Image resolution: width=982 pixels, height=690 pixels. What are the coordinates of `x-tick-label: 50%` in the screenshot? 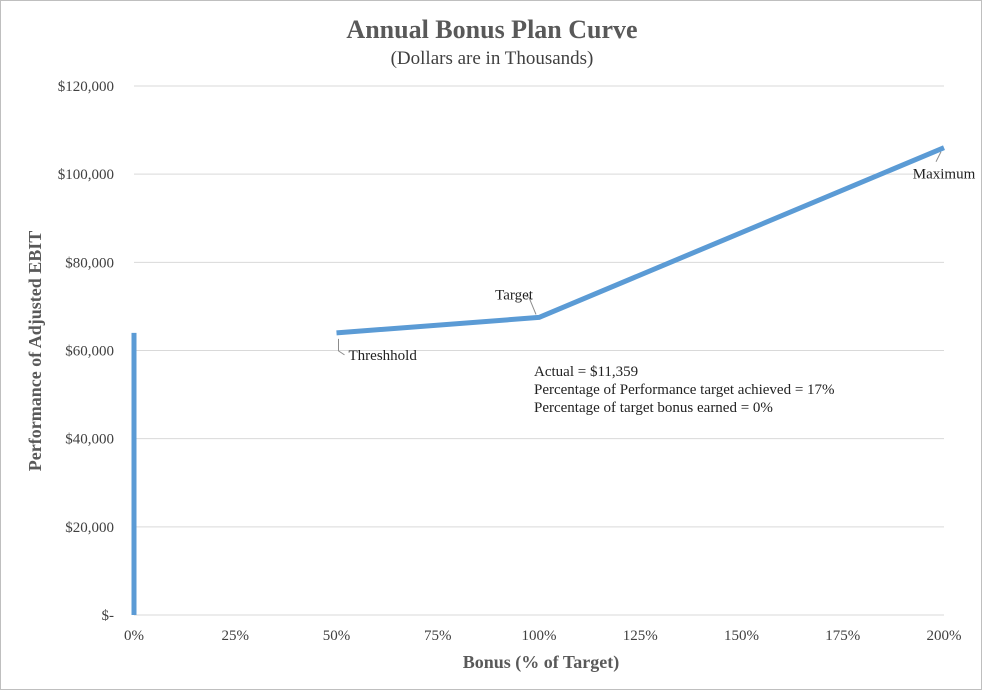 It's located at (337, 636).